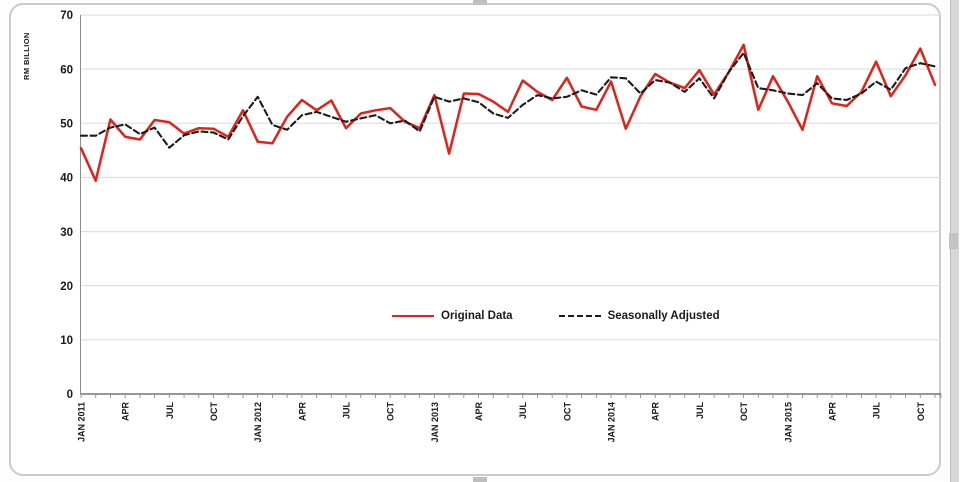 This screenshot has height=482, width=960. What do you see at coordinates (480, 2) in the screenshot?
I see `resize-handle-top` at bounding box center [480, 2].